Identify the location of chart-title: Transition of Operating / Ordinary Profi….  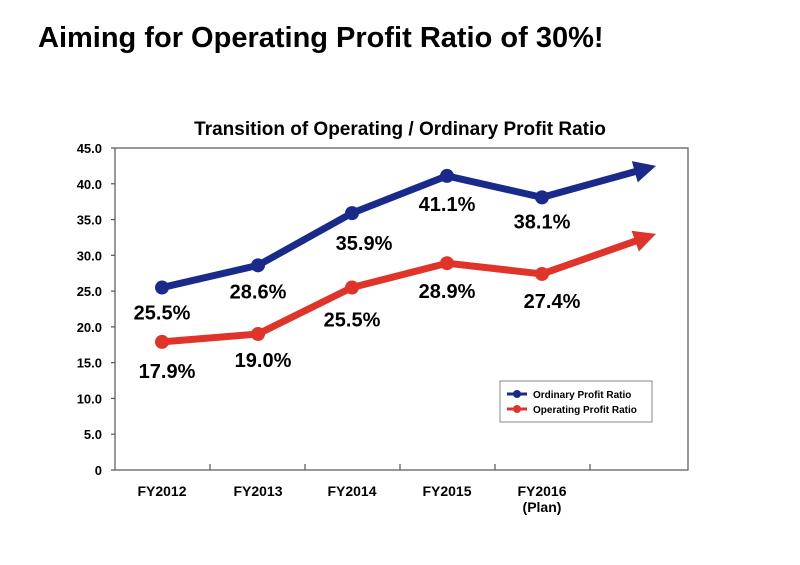
(400, 129).